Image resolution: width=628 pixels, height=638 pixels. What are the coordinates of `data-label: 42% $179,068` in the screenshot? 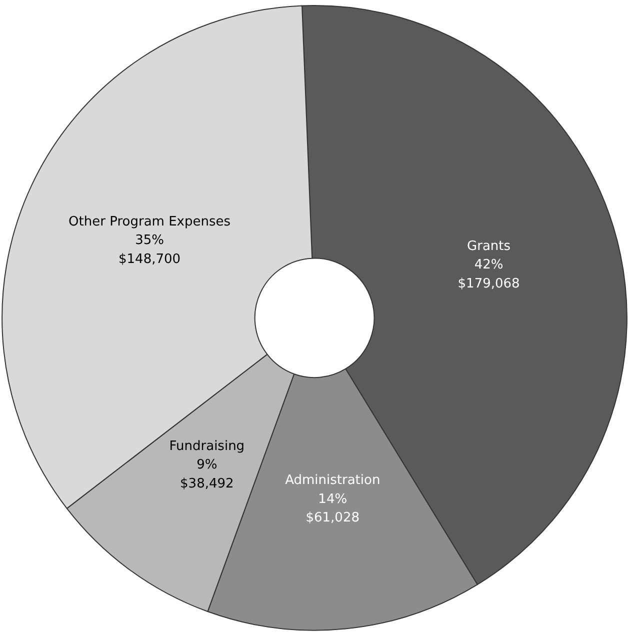 It's located at (489, 275).